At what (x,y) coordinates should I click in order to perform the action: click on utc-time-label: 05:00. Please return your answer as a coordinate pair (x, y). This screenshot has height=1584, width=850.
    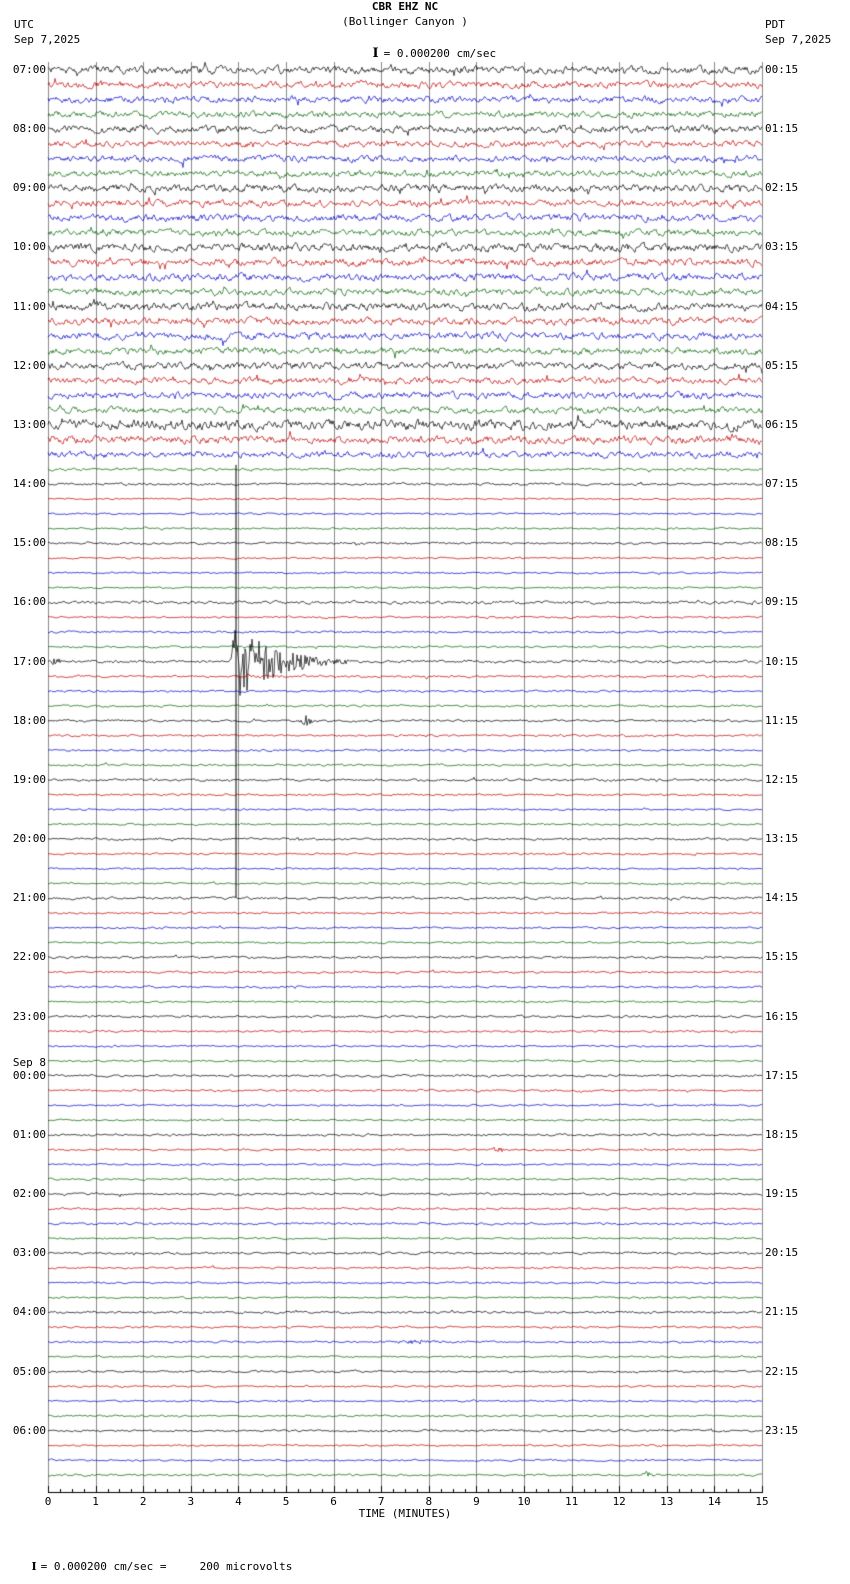
    Looking at the image, I should click on (29, 1371).